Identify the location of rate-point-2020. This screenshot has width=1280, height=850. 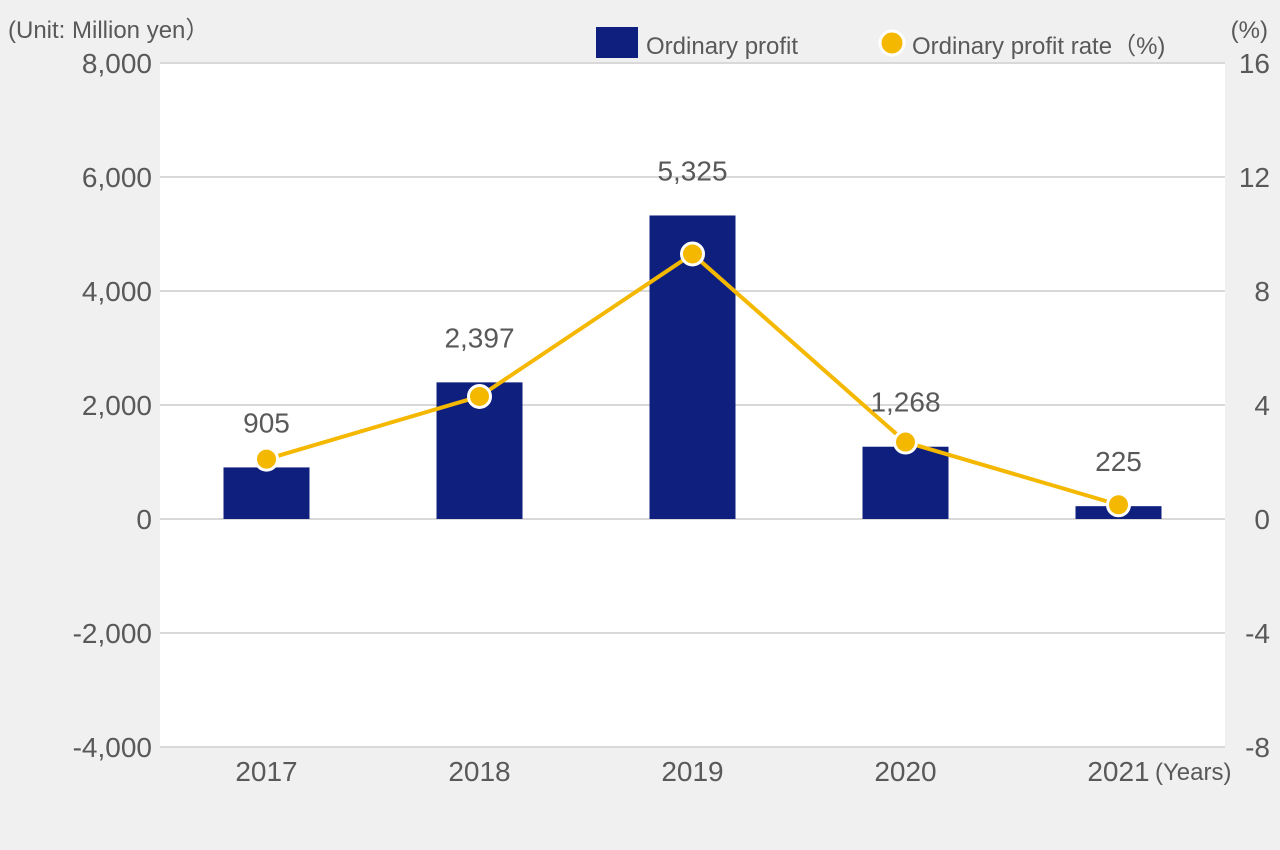
(905, 442).